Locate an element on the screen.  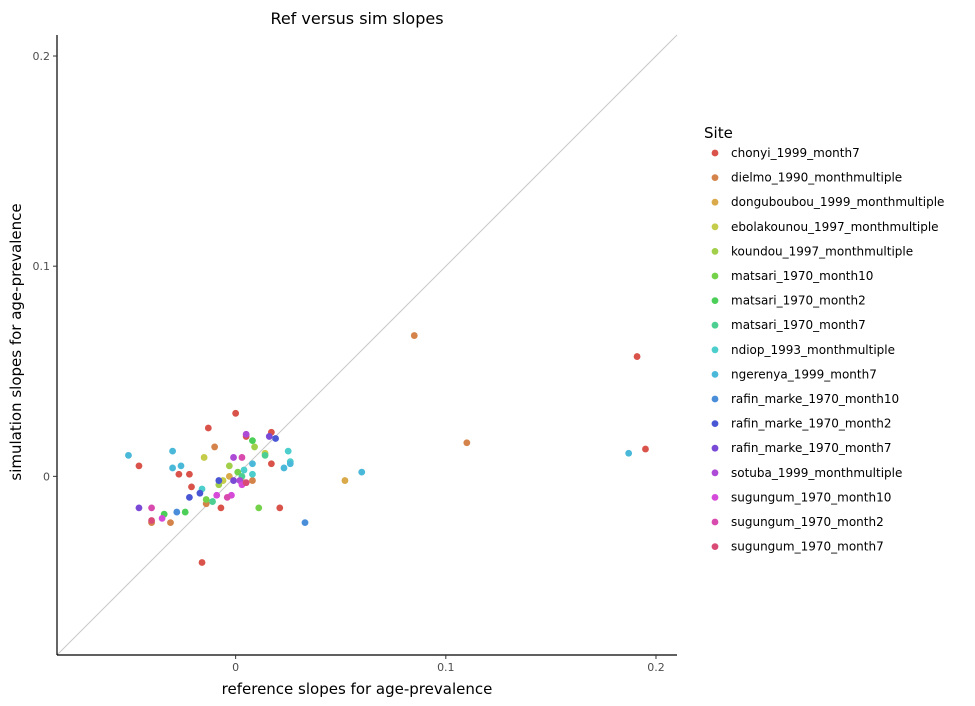
x-axis-title: reference slopes for age-prevalence is located at coordinates (357, 689).